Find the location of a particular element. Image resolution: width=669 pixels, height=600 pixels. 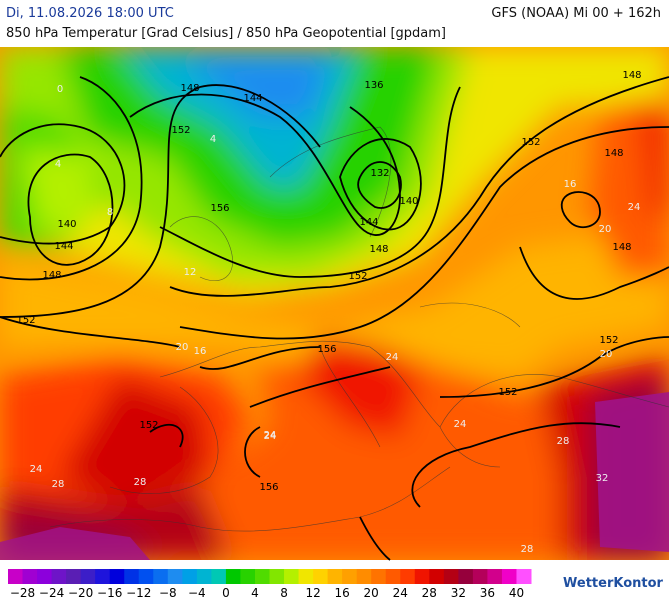

colorbar-label: −4 is located at coordinates (197, 593).